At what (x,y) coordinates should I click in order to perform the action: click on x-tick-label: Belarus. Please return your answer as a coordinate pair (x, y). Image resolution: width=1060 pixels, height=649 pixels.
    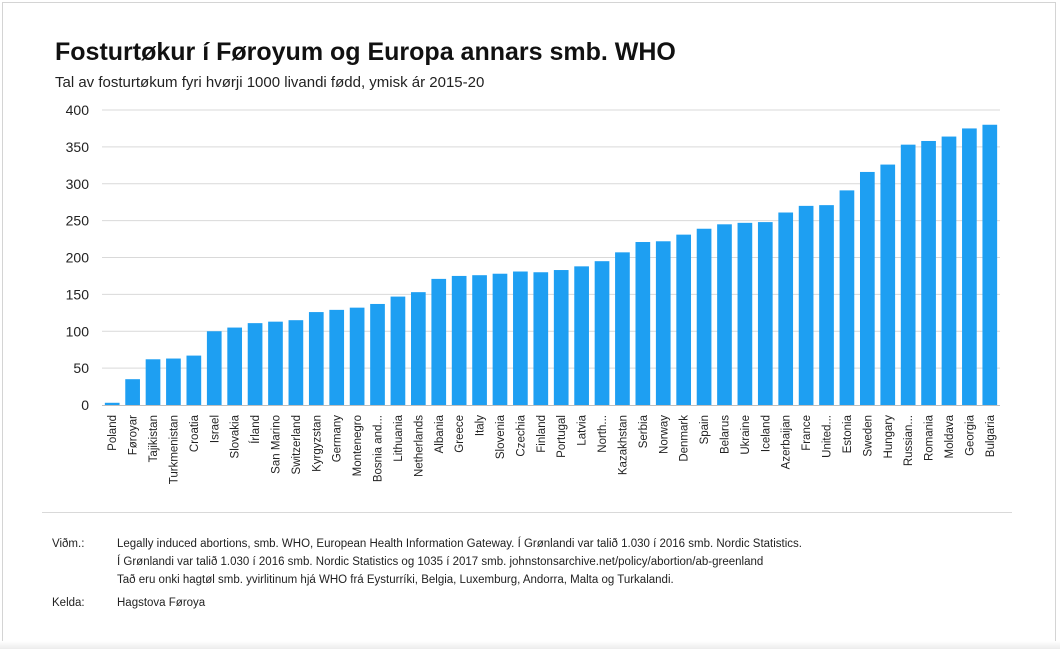
    Looking at the image, I should click on (725, 434).